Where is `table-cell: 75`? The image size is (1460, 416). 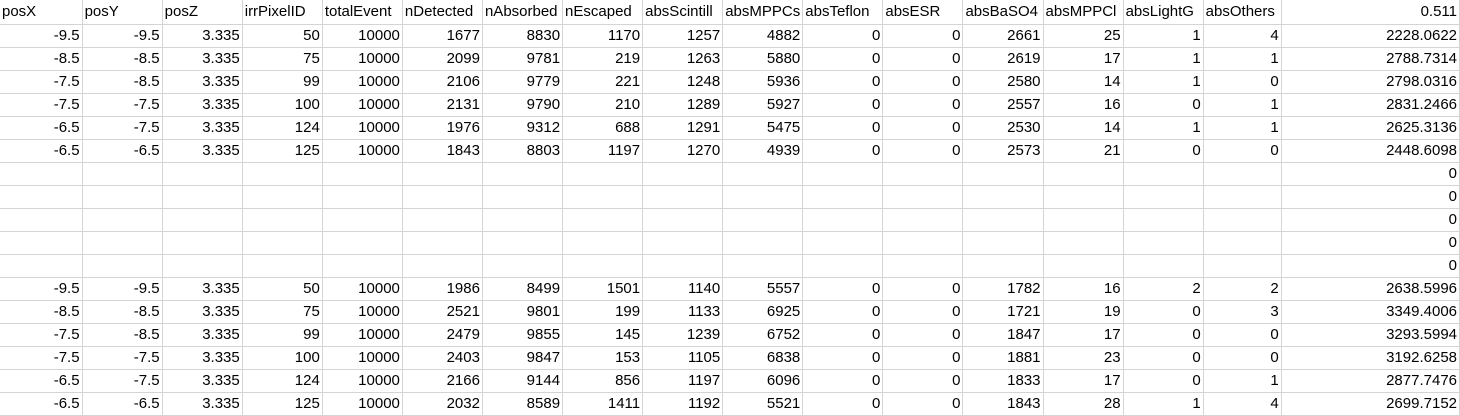
table-cell: 75 is located at coordinates (282, 312).